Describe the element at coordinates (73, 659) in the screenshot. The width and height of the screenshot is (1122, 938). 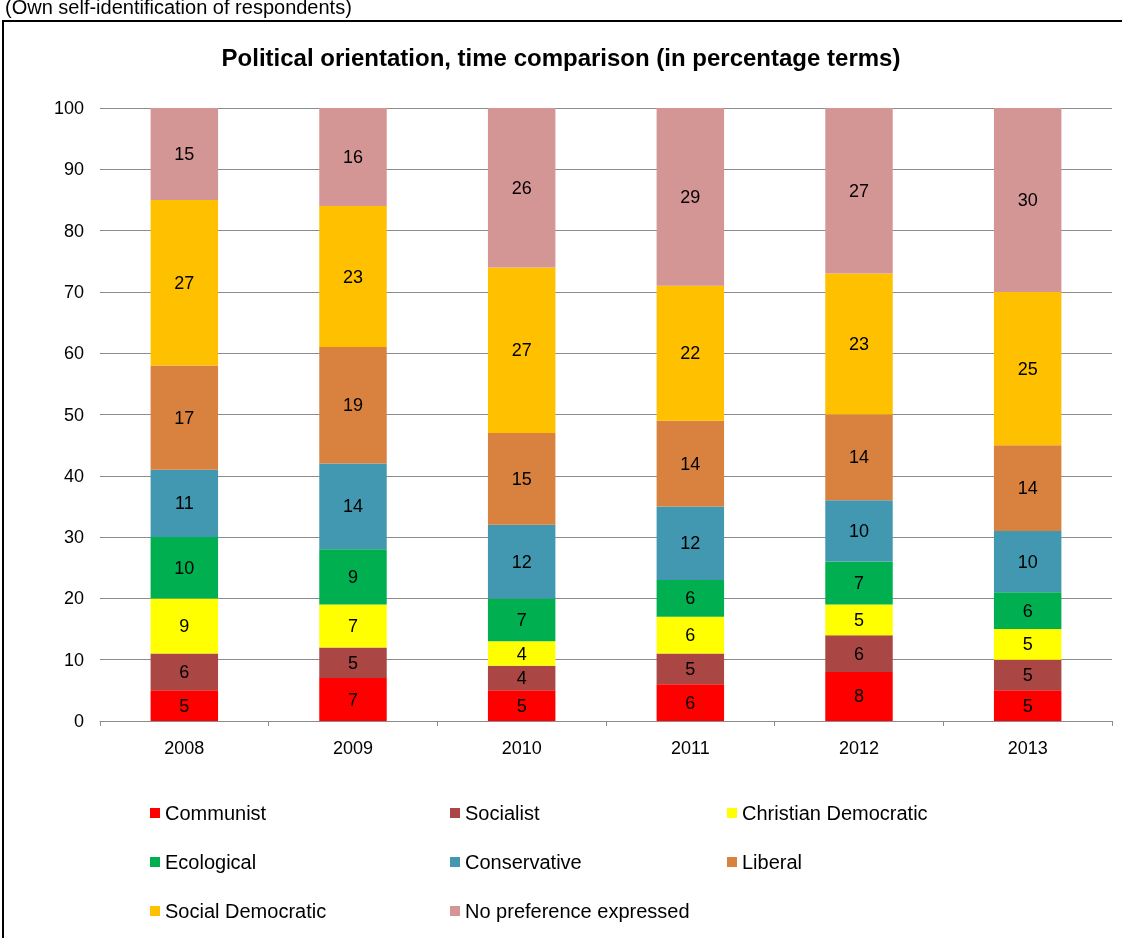
I see `y-tick-label: 10` at that location.